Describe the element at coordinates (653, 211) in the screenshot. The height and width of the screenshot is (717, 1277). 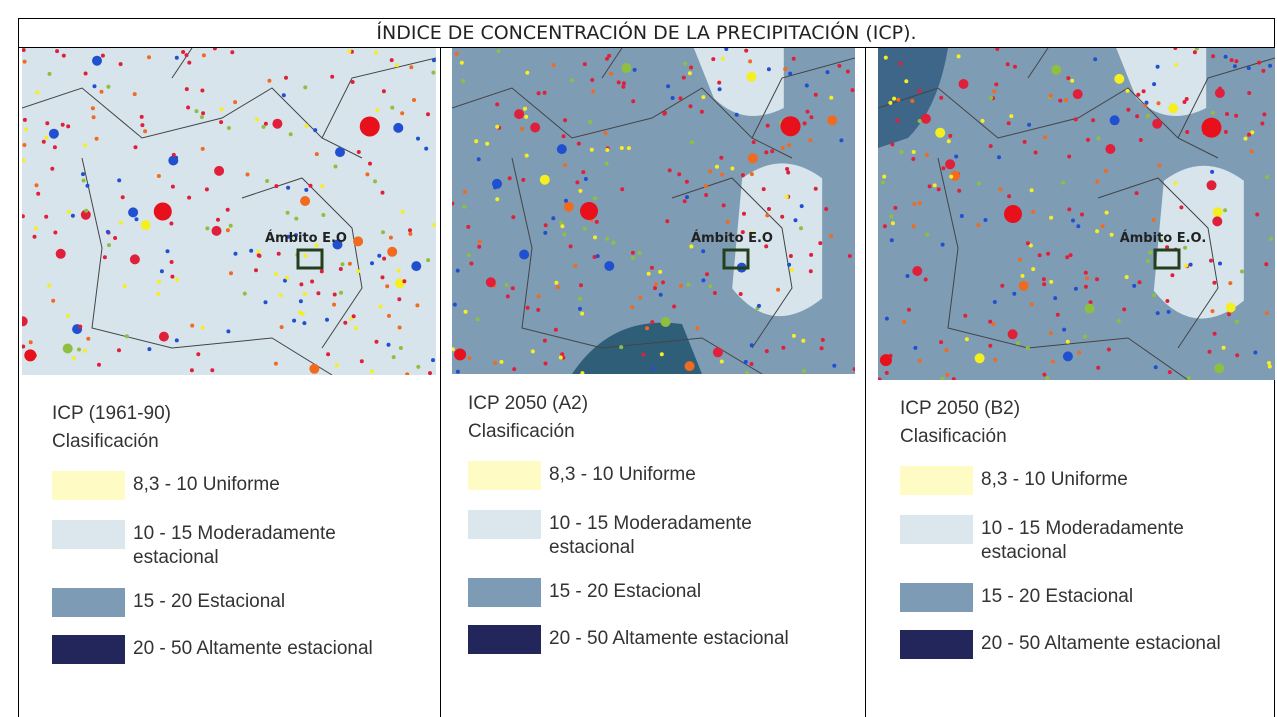
I see `map: Ámbito E.O` at that location.